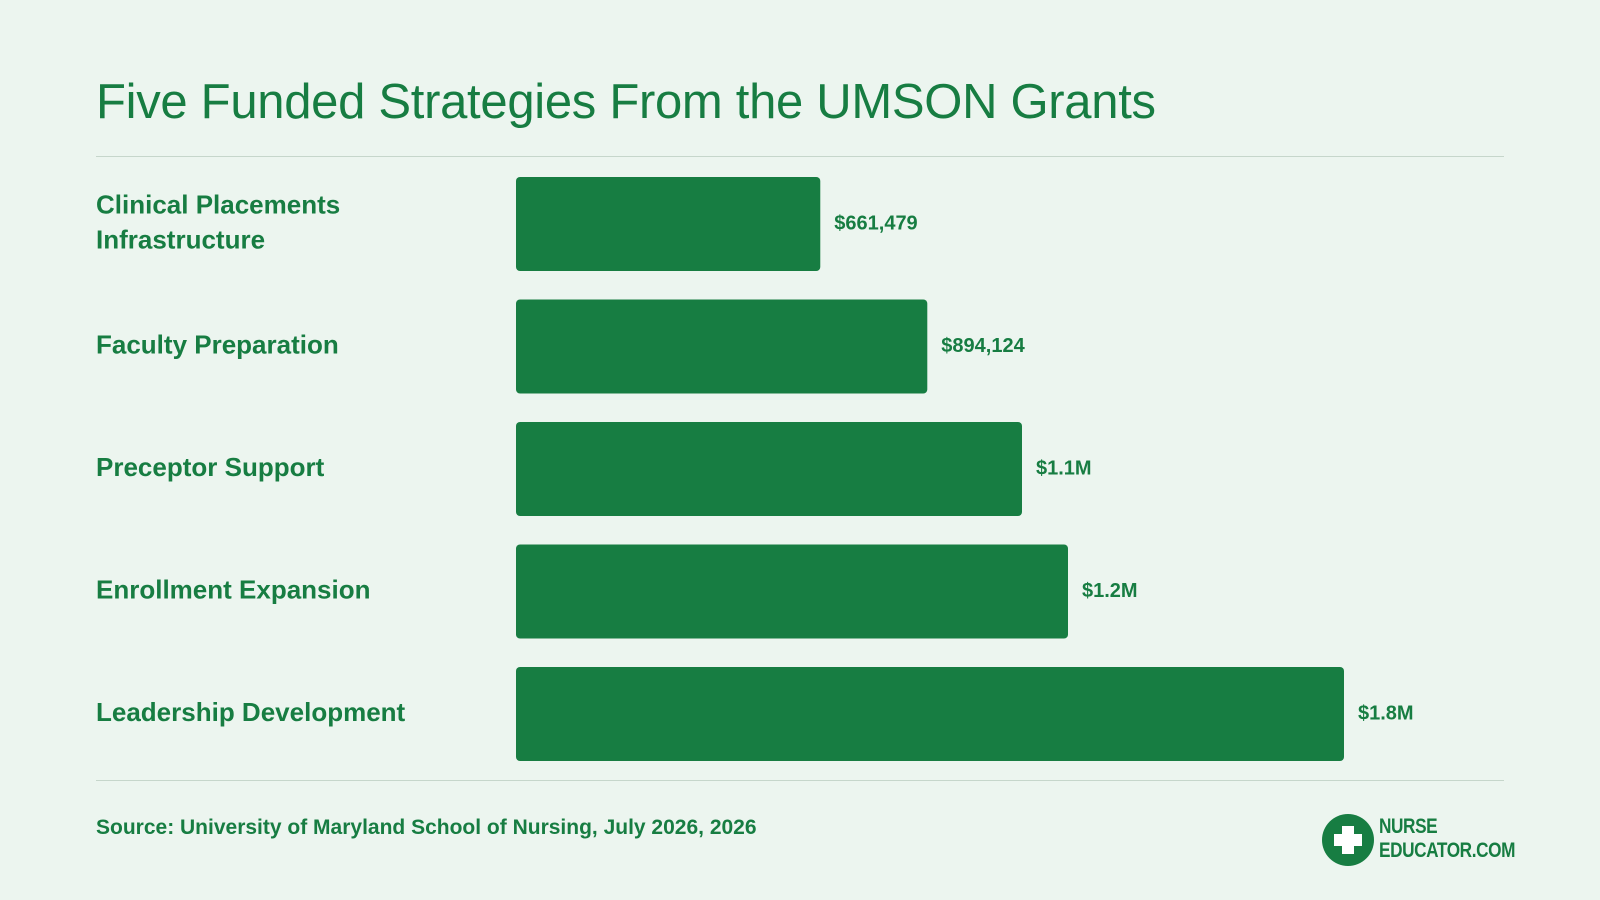 The width and height of the screenshot is (1600, 900). What do you see at coordinates (1064, 468) in the screenshot?
I see `value-label: $1.1M` at bounding box center [1064, 468].